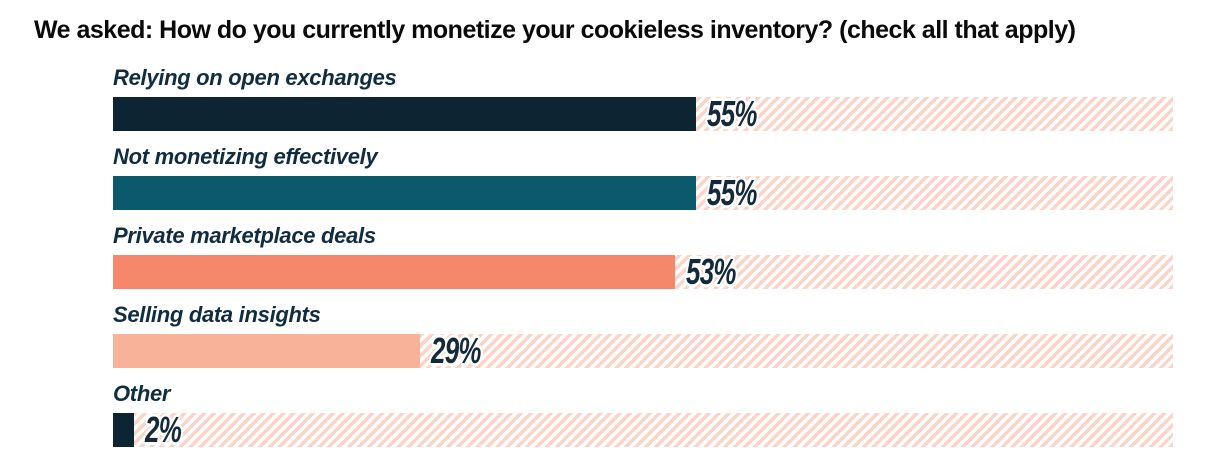 This screenshot has height=462, width=1226. I want to click on chart-row: Not monetizing effectively 55%, so click(643, 178).